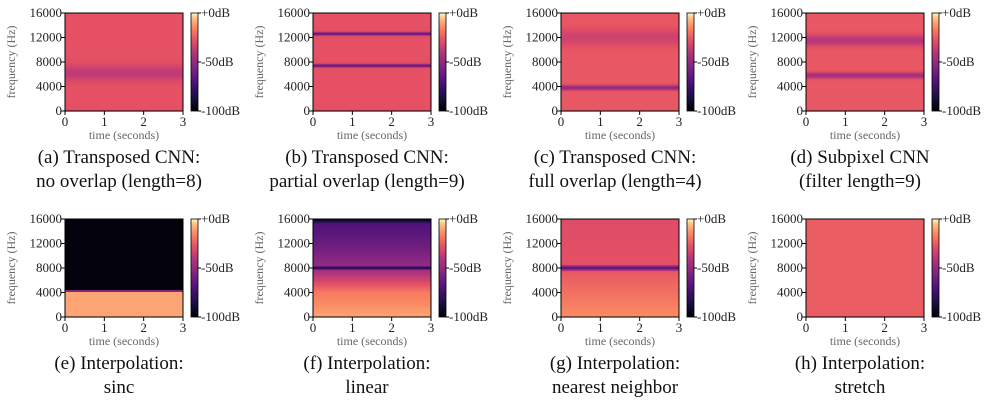 The image size is (991, 414). What do you see at coordinates (806, 327) in the screenshot?
I see `x-tick-label: 0` at bounding box center [806, 327].